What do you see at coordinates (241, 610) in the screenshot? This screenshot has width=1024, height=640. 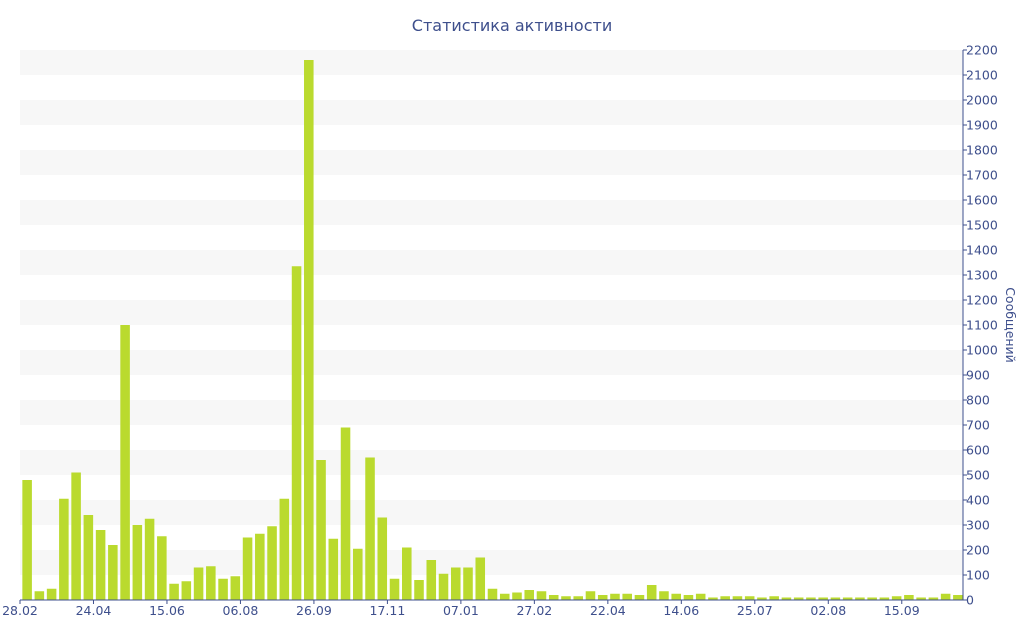 I see `x-tick-label: 06.08` at bounding box center [241, 610].